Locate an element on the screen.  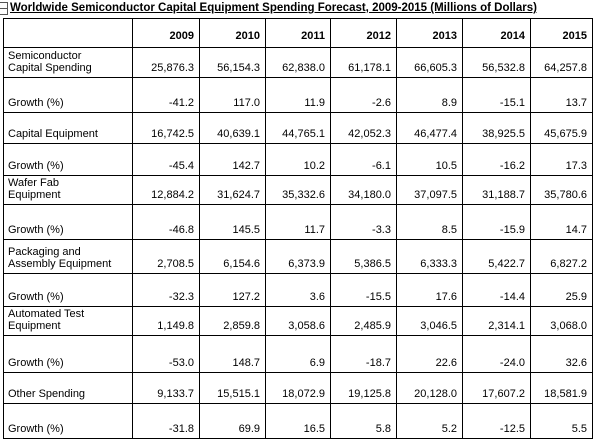
year-header: 2015 is located at coordinates (561, 33).